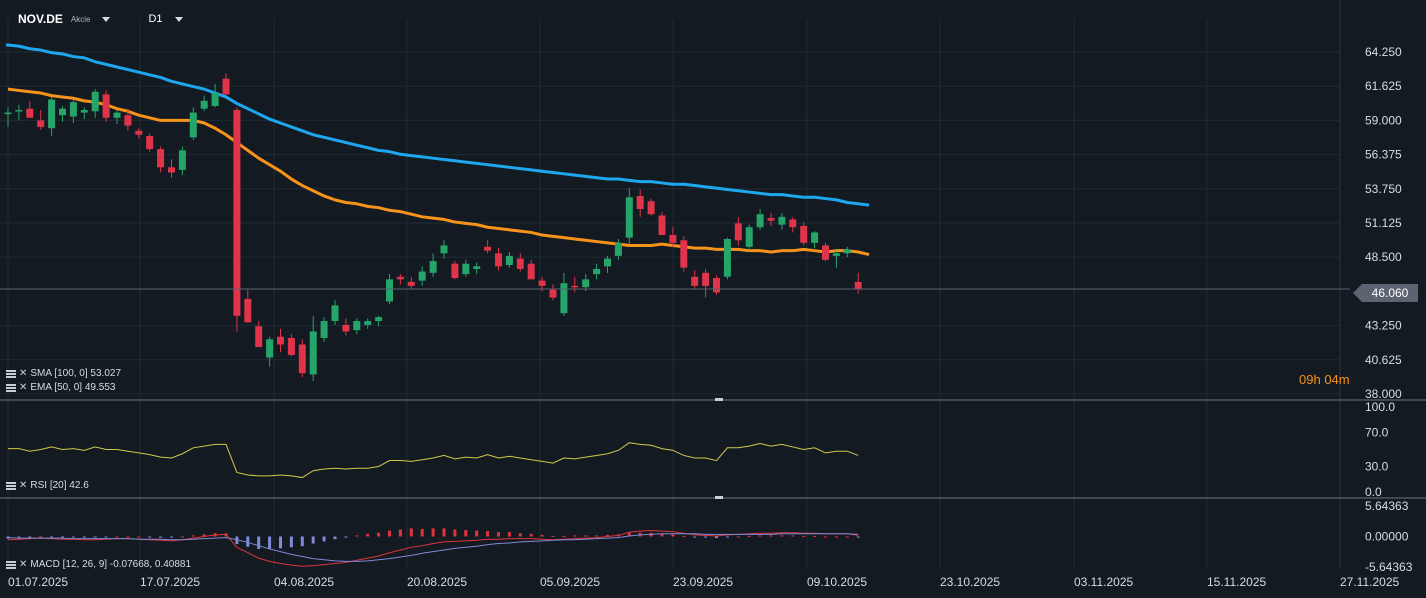 The height and width of the screenshot is (598, 1426). What do you see at coordinates (1383, 52) in the screenshot?
I see `price-tick-label: 64.250` at bounding box center [1383, 52].